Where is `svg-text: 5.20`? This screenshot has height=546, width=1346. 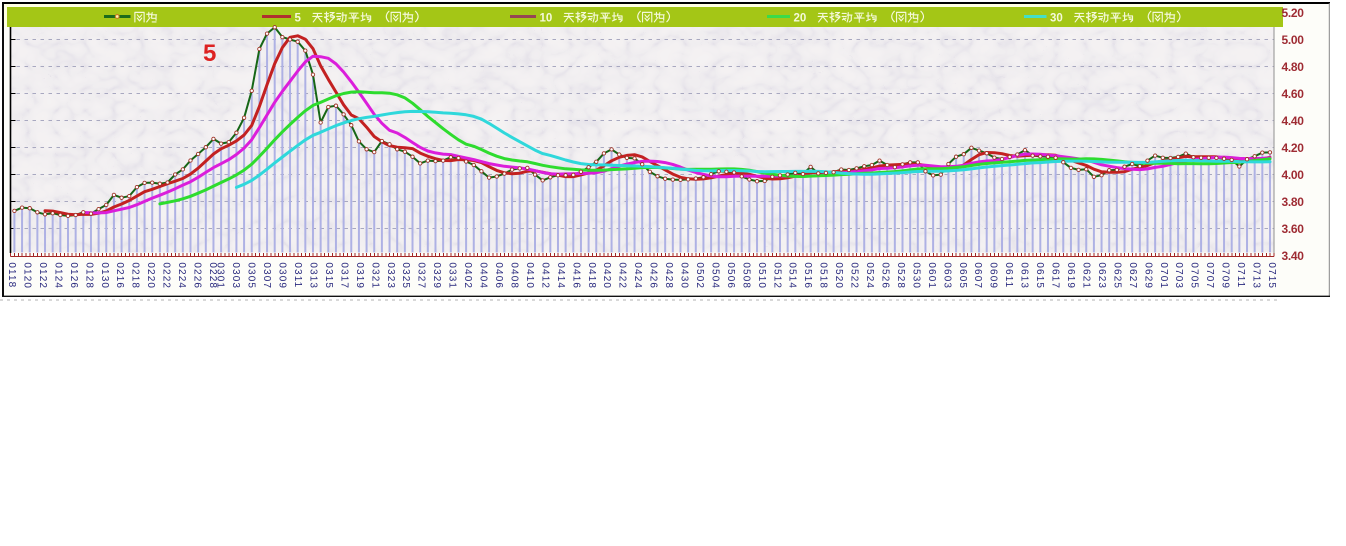
svg-text: 5.20 is located at coordinates (1293, 13).